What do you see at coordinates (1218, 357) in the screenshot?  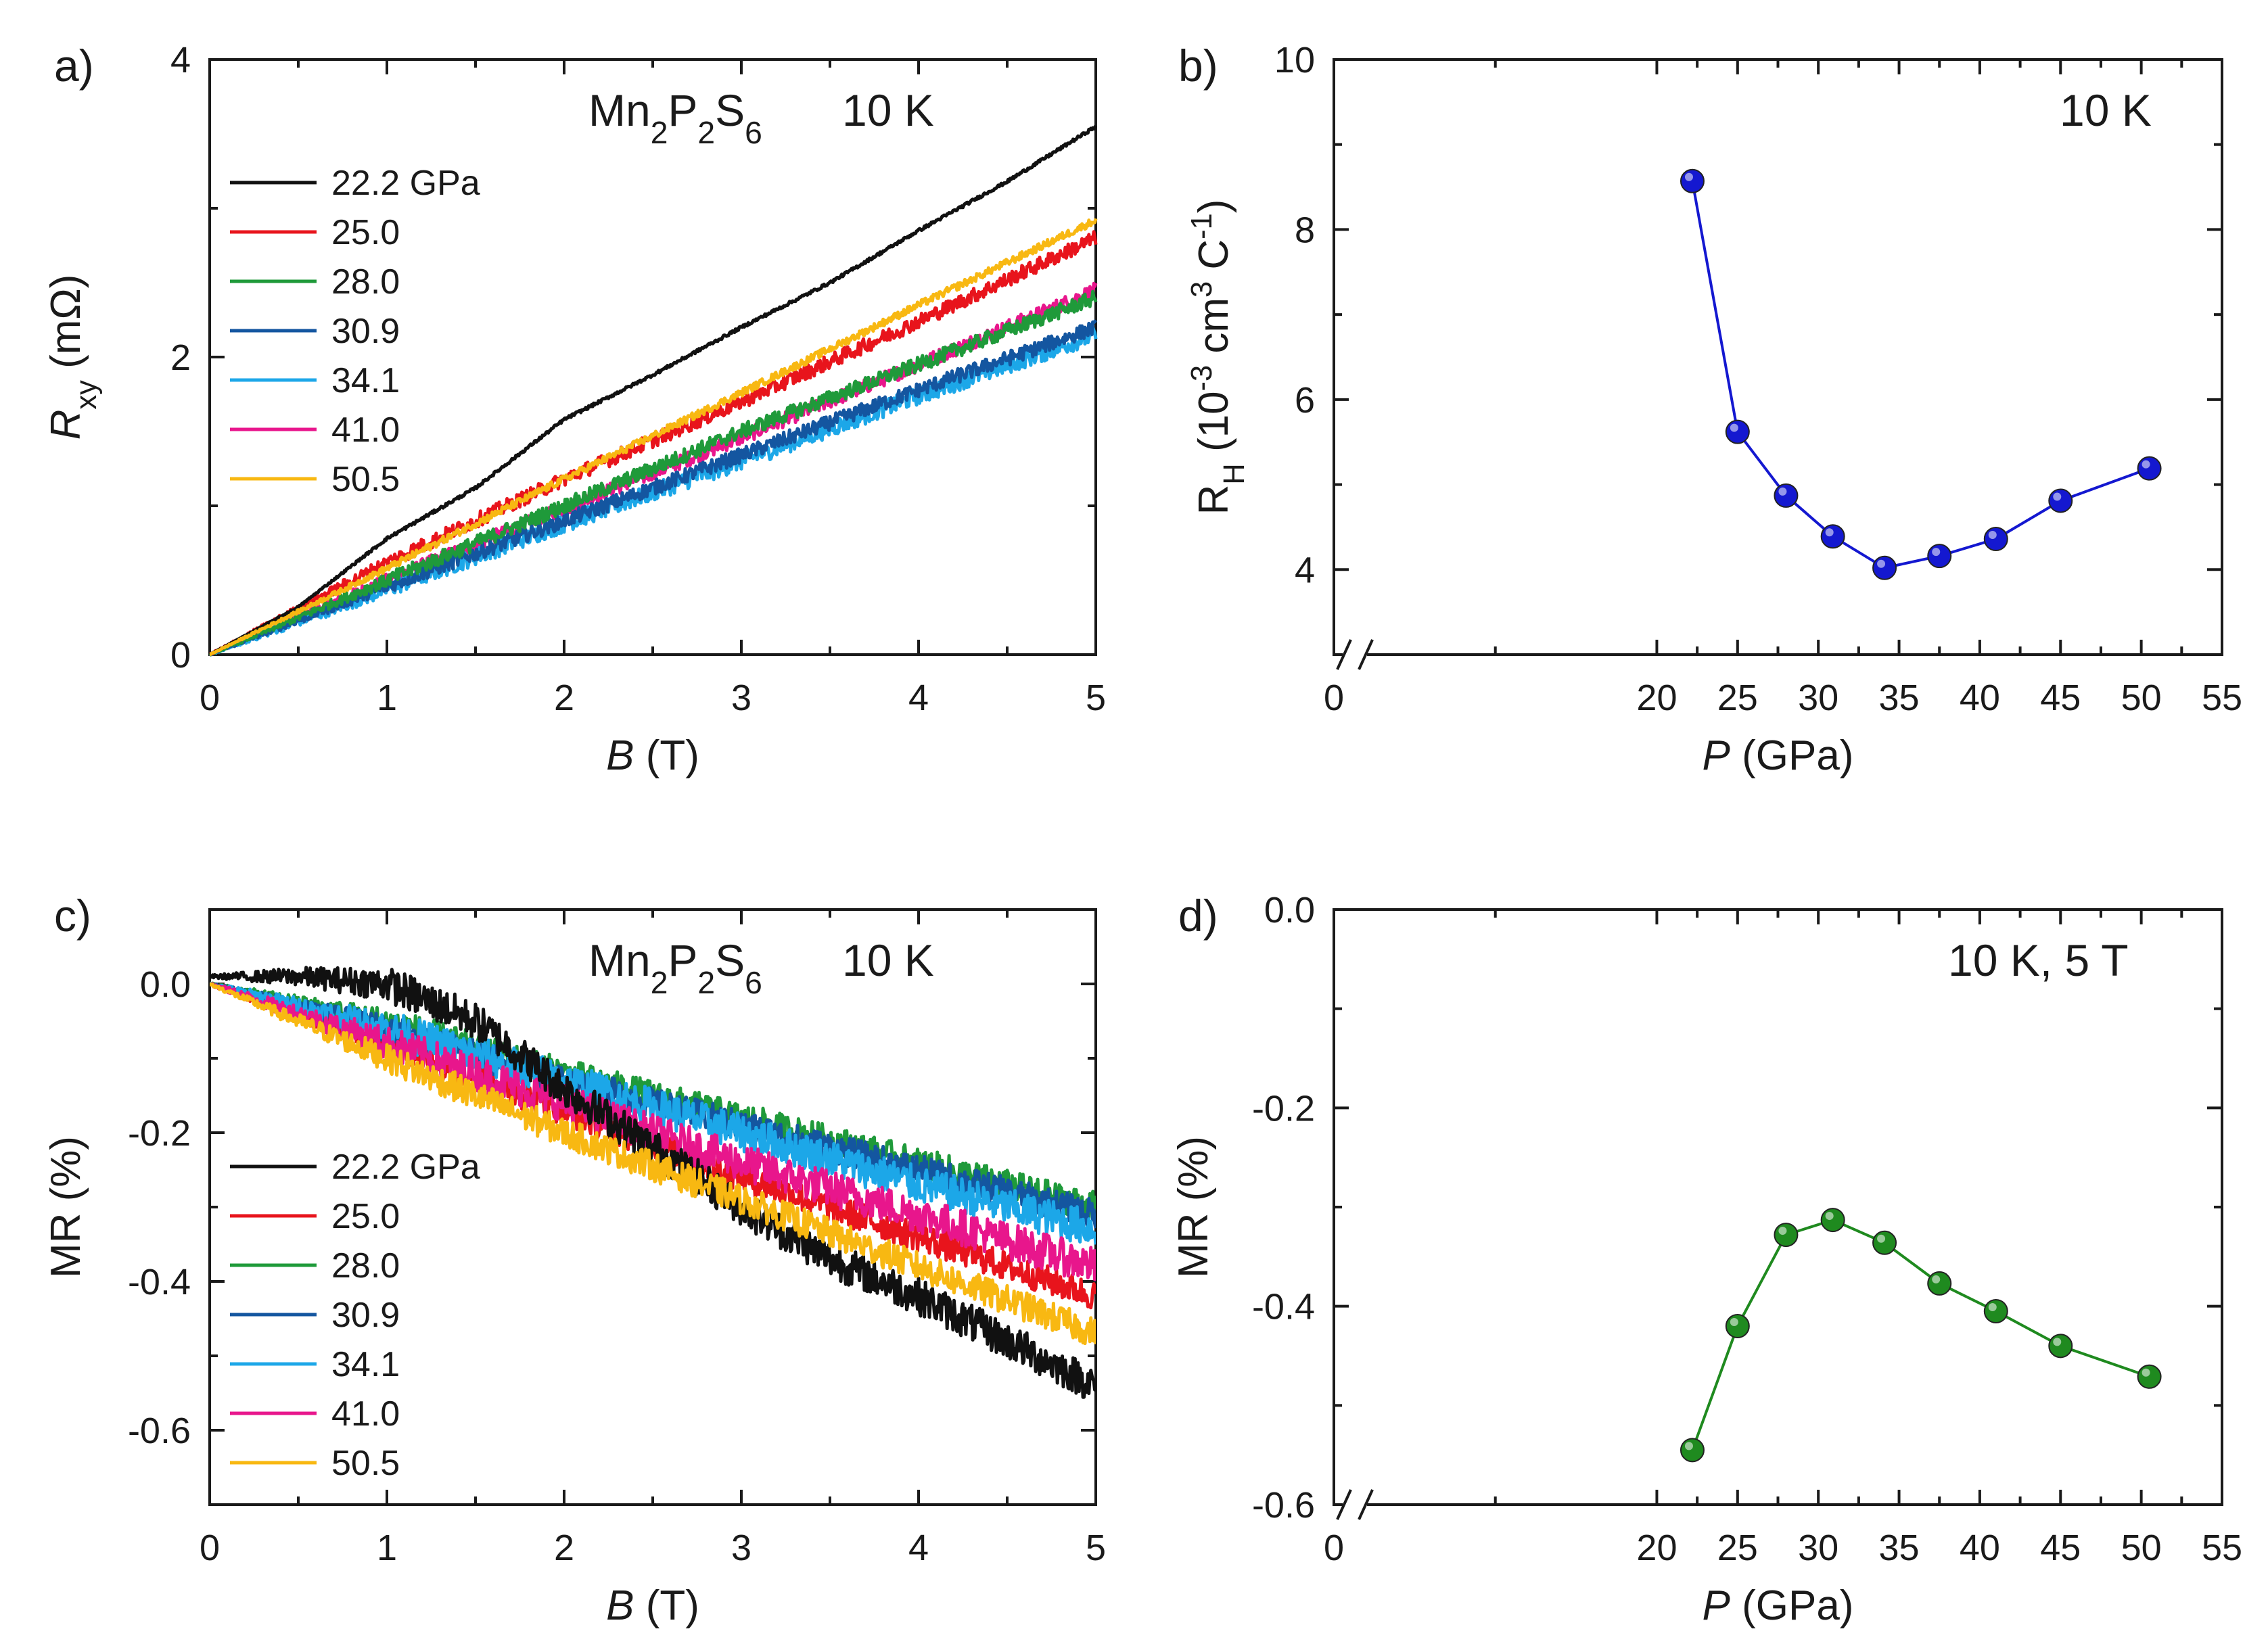 I see `y-axis-label: RH (10-3 cm3 C-1)` at bounding box center [1218, 357].